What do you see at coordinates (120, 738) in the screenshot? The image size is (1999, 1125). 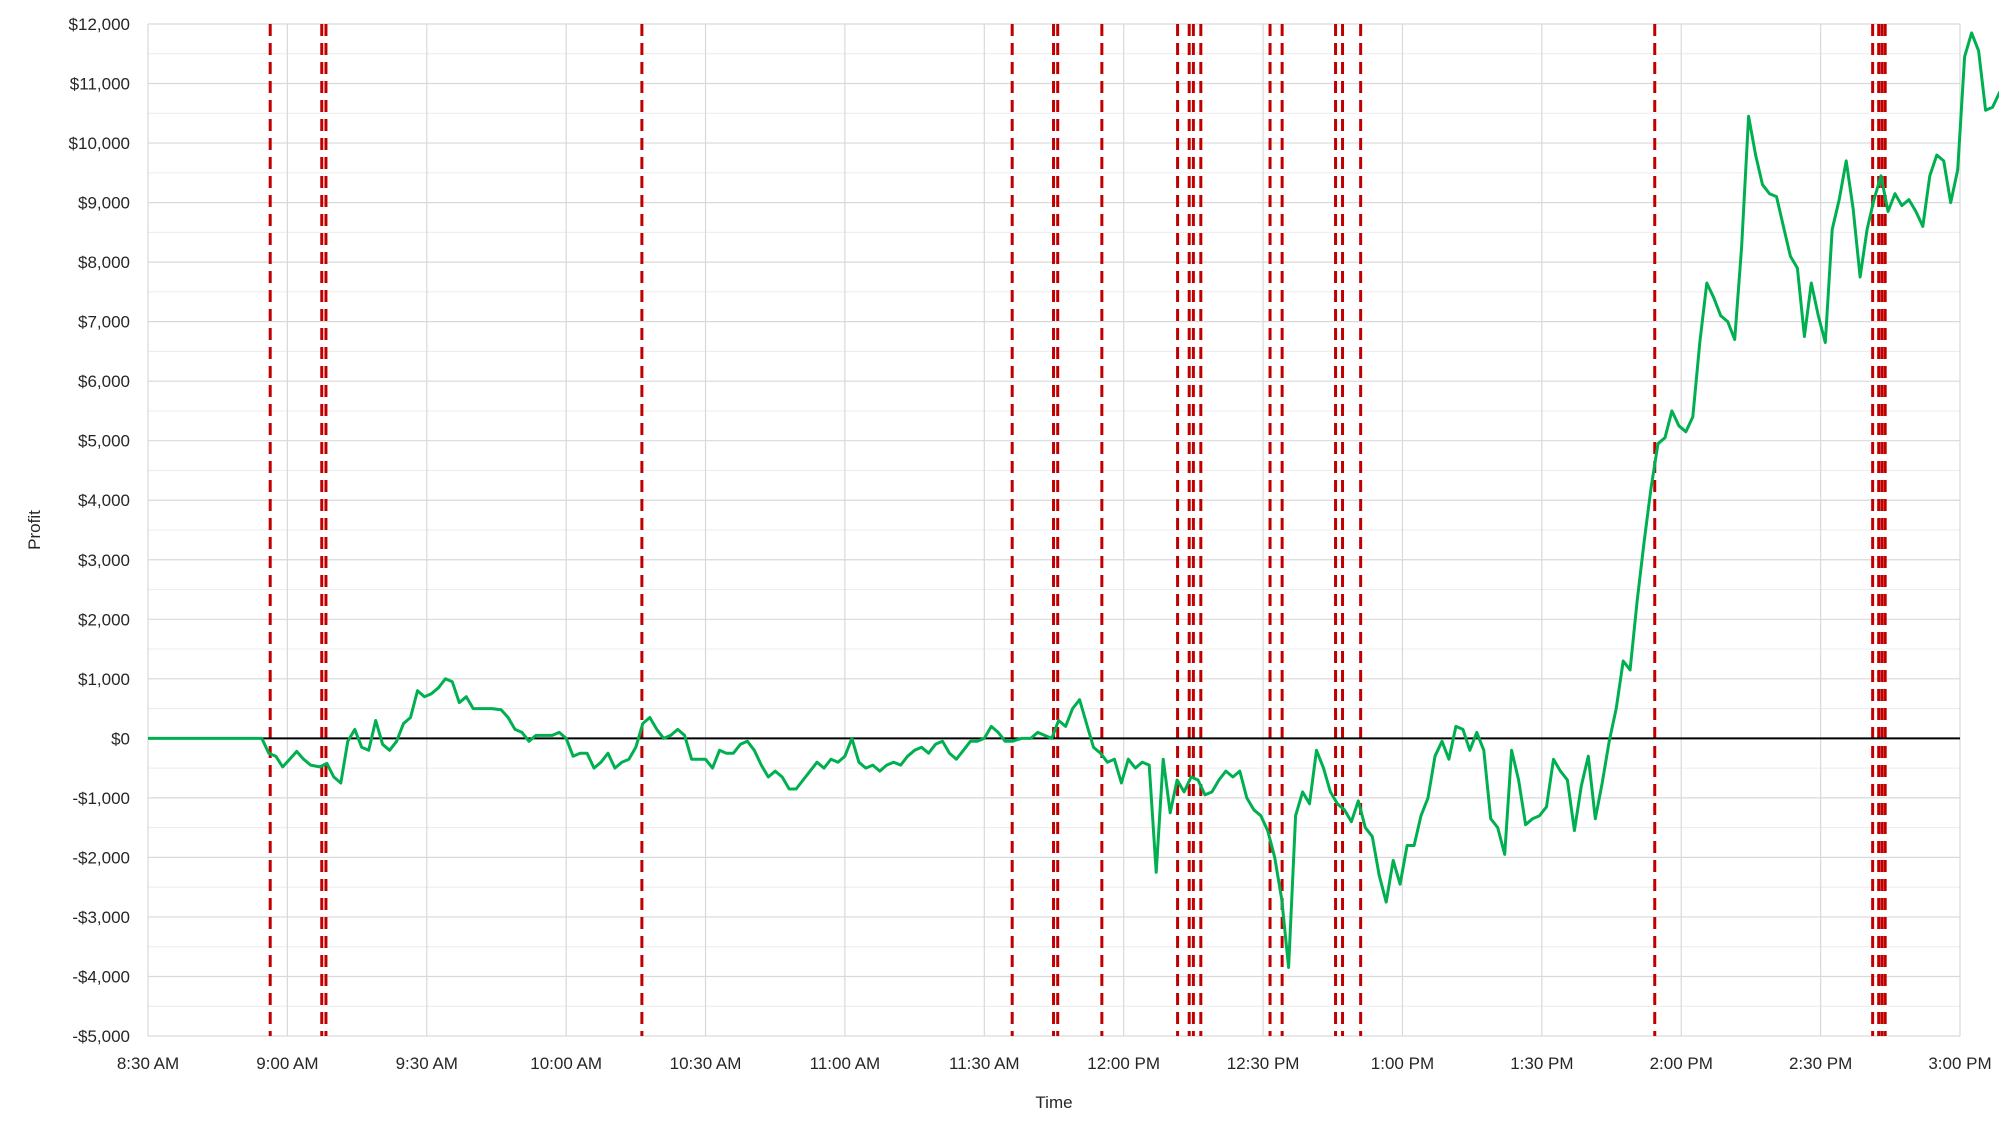 I see `y-tick-label: $0` at bounding box center [120, 738].